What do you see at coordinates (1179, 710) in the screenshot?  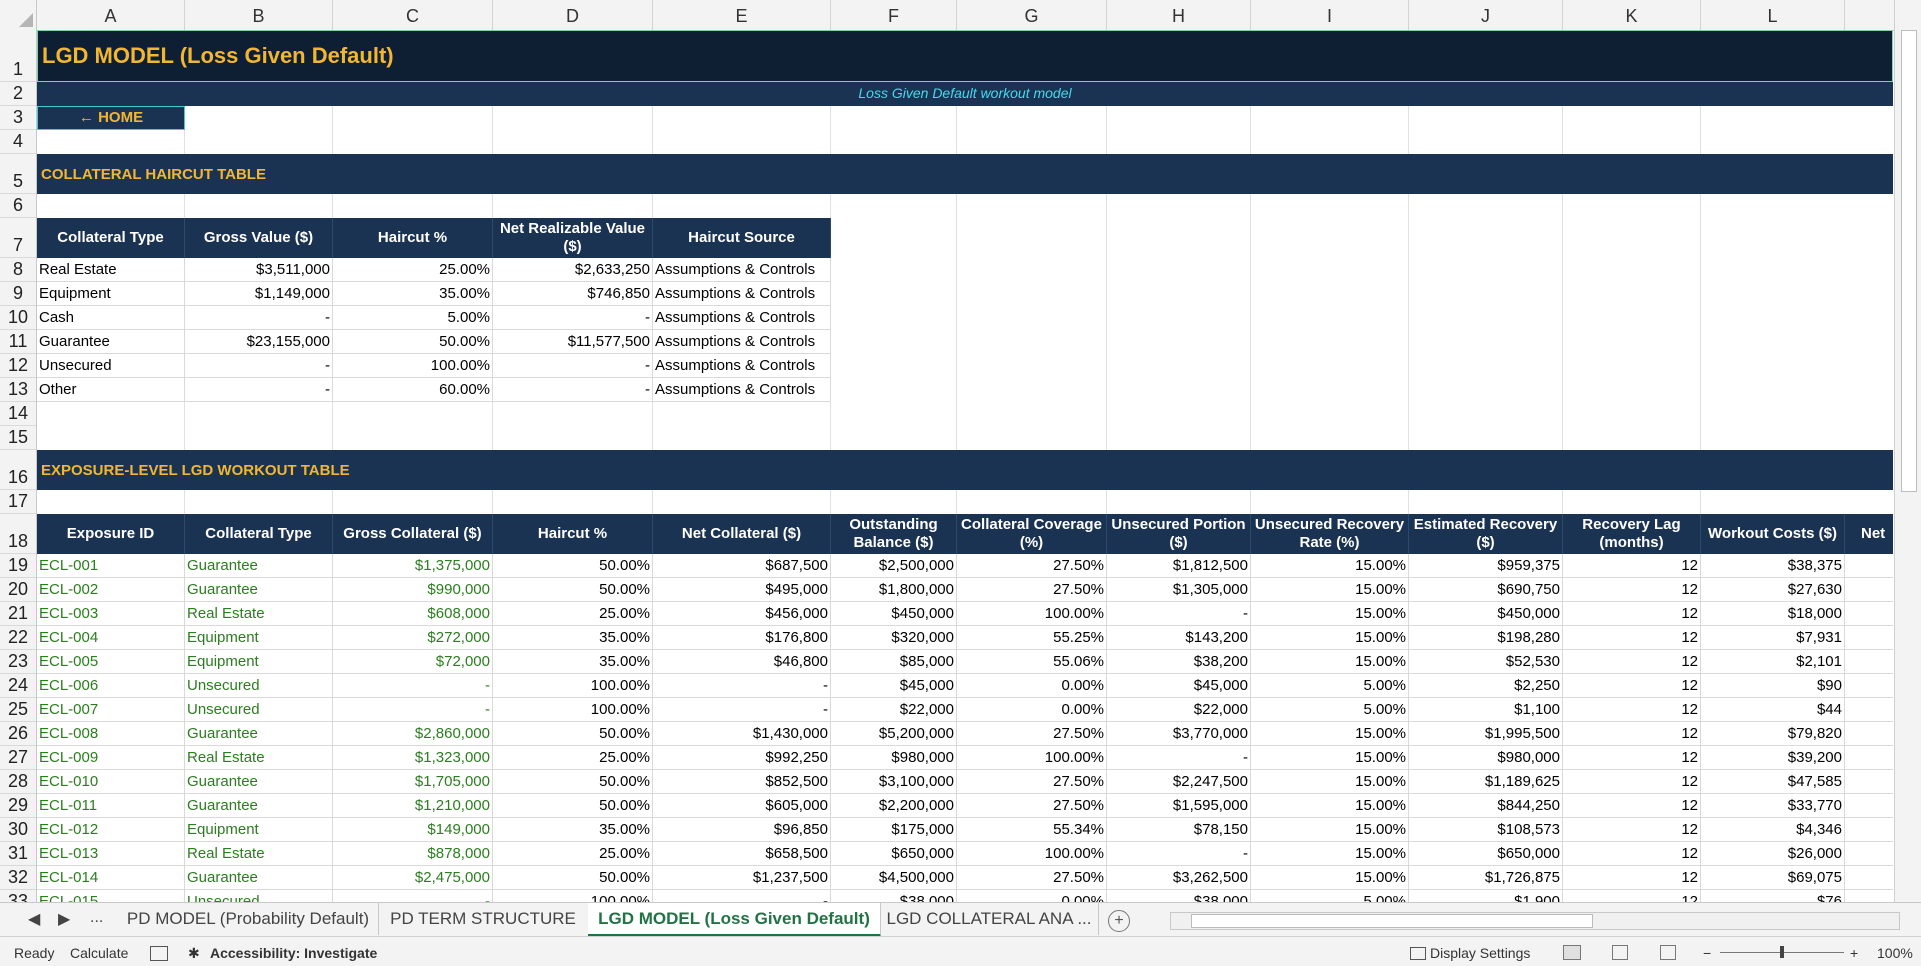 I see `workout-cell: $22,000` at bounding box center [1179, 710].